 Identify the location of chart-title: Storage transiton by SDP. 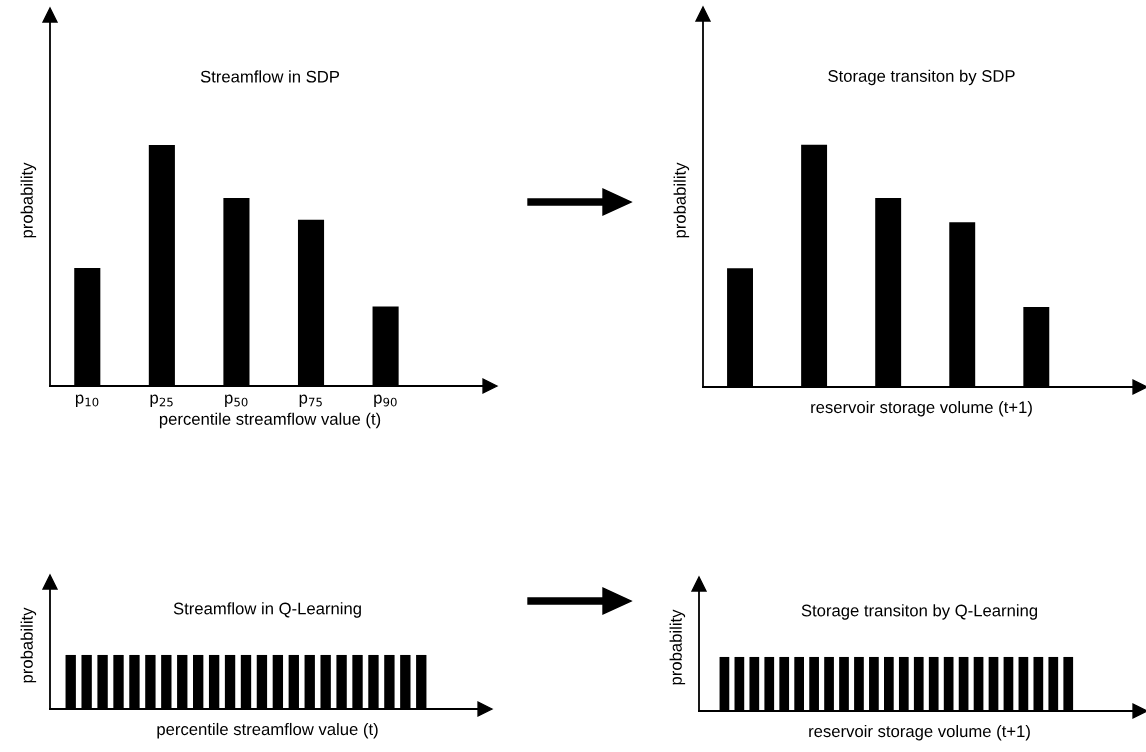
(921, 77).